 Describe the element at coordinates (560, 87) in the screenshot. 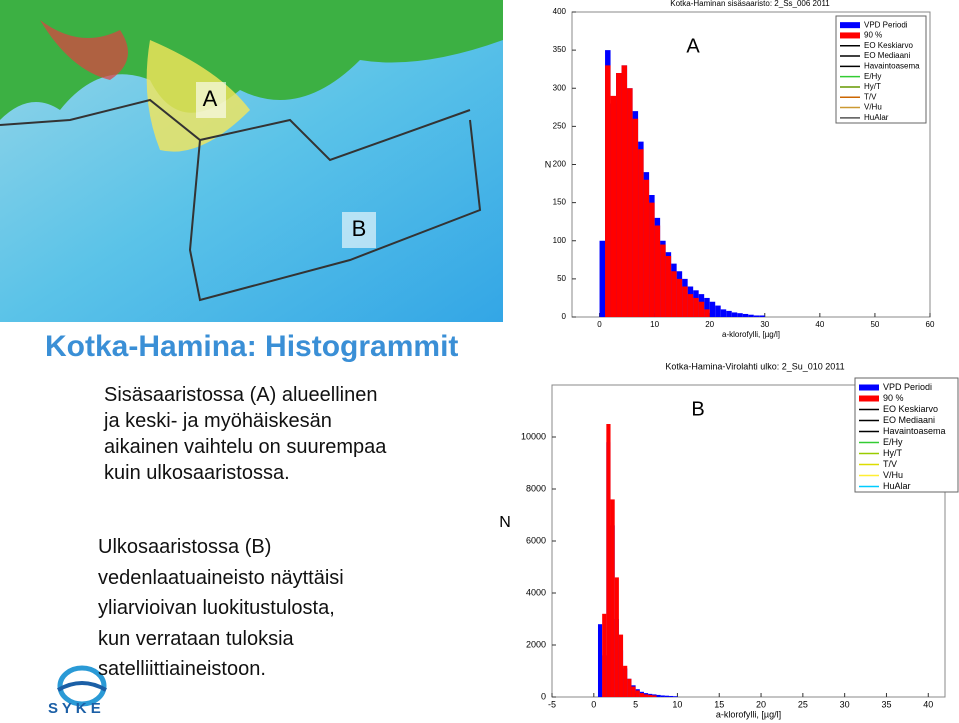

I see `y-tick-label: 300` at that location.